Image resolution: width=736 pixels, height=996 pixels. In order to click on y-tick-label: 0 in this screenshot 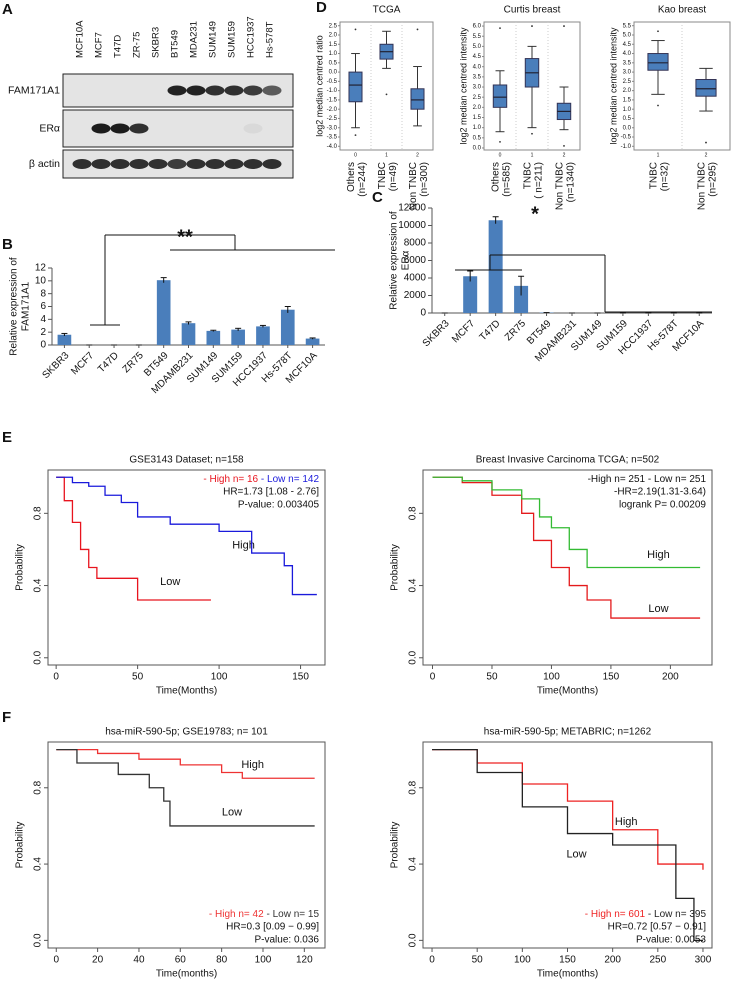, I will do `click(423, 313)`.